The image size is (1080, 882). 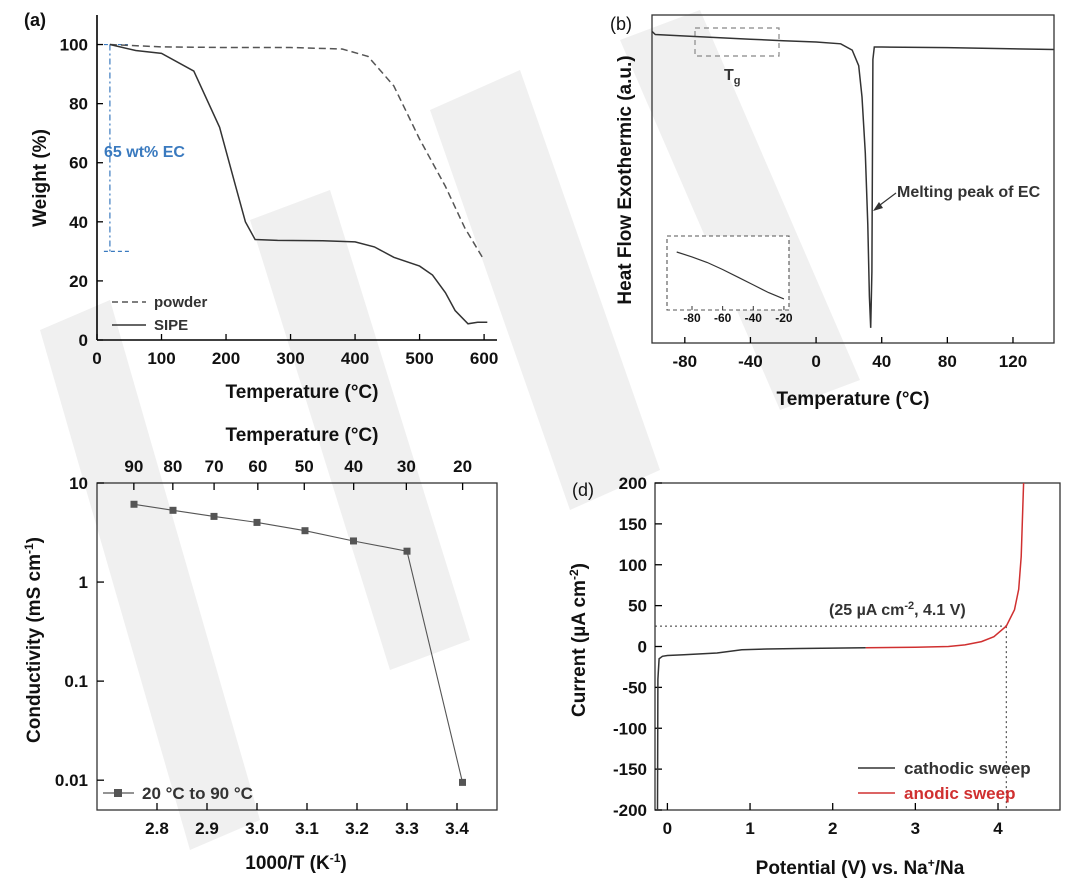 I want to click on x-tick-label: 80, so click(x=947, y=361).